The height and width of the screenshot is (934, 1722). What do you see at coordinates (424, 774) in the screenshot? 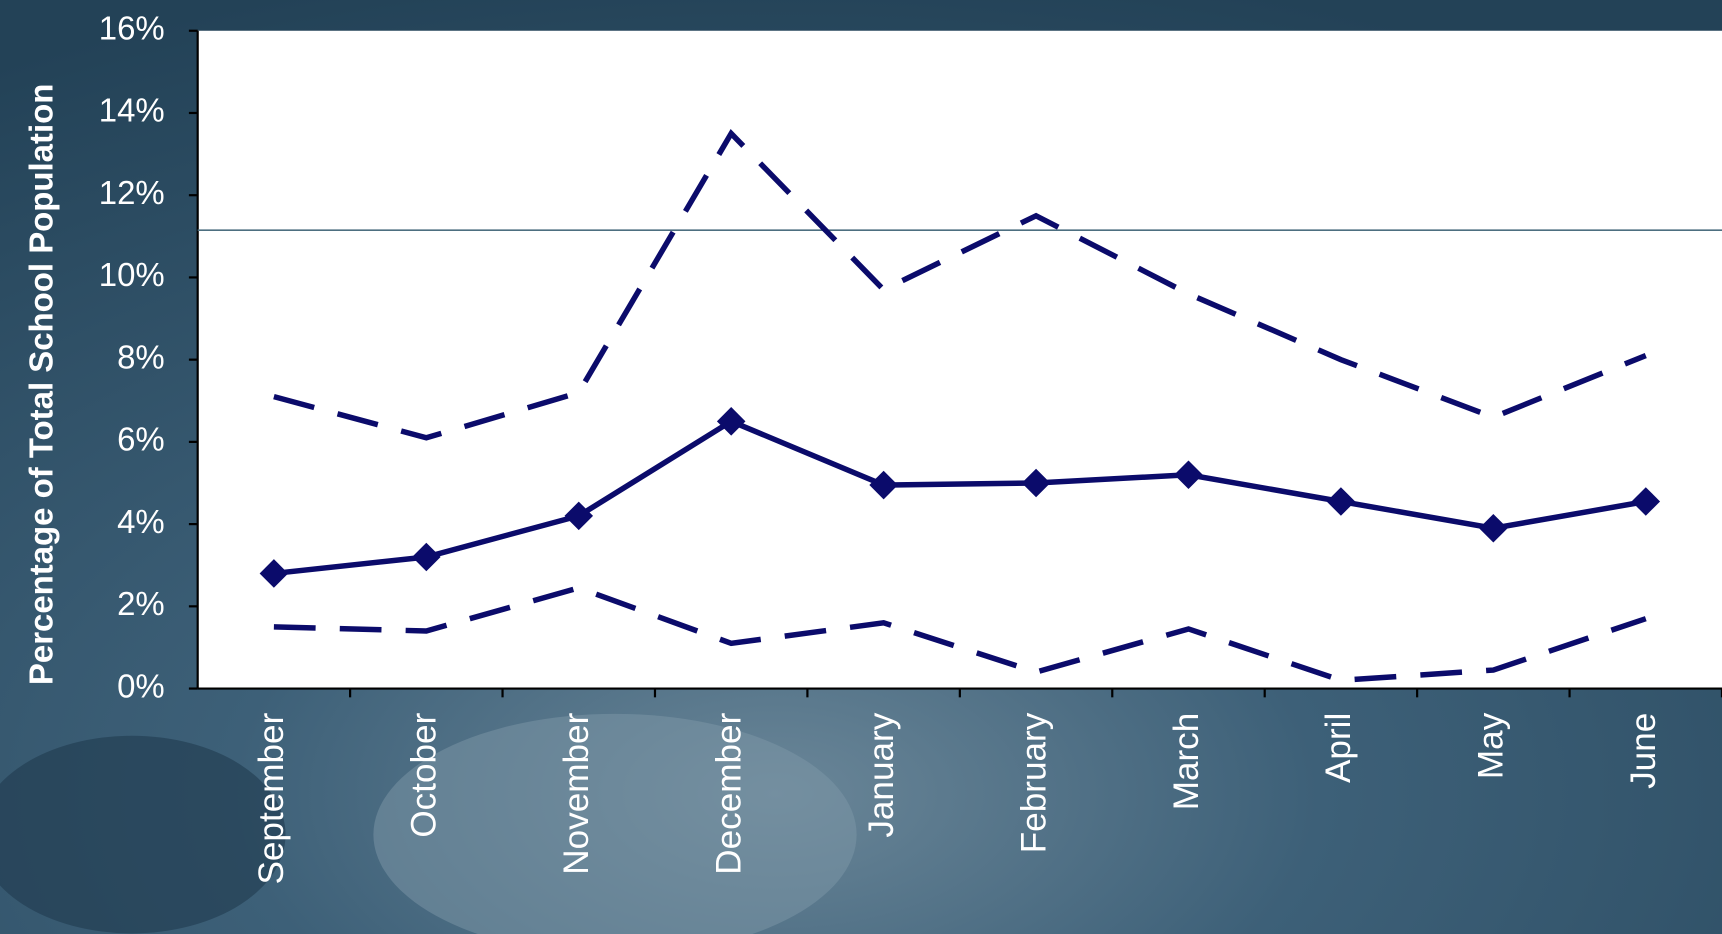
I see `x-tick-label: October` at bounding box center [424, 774].